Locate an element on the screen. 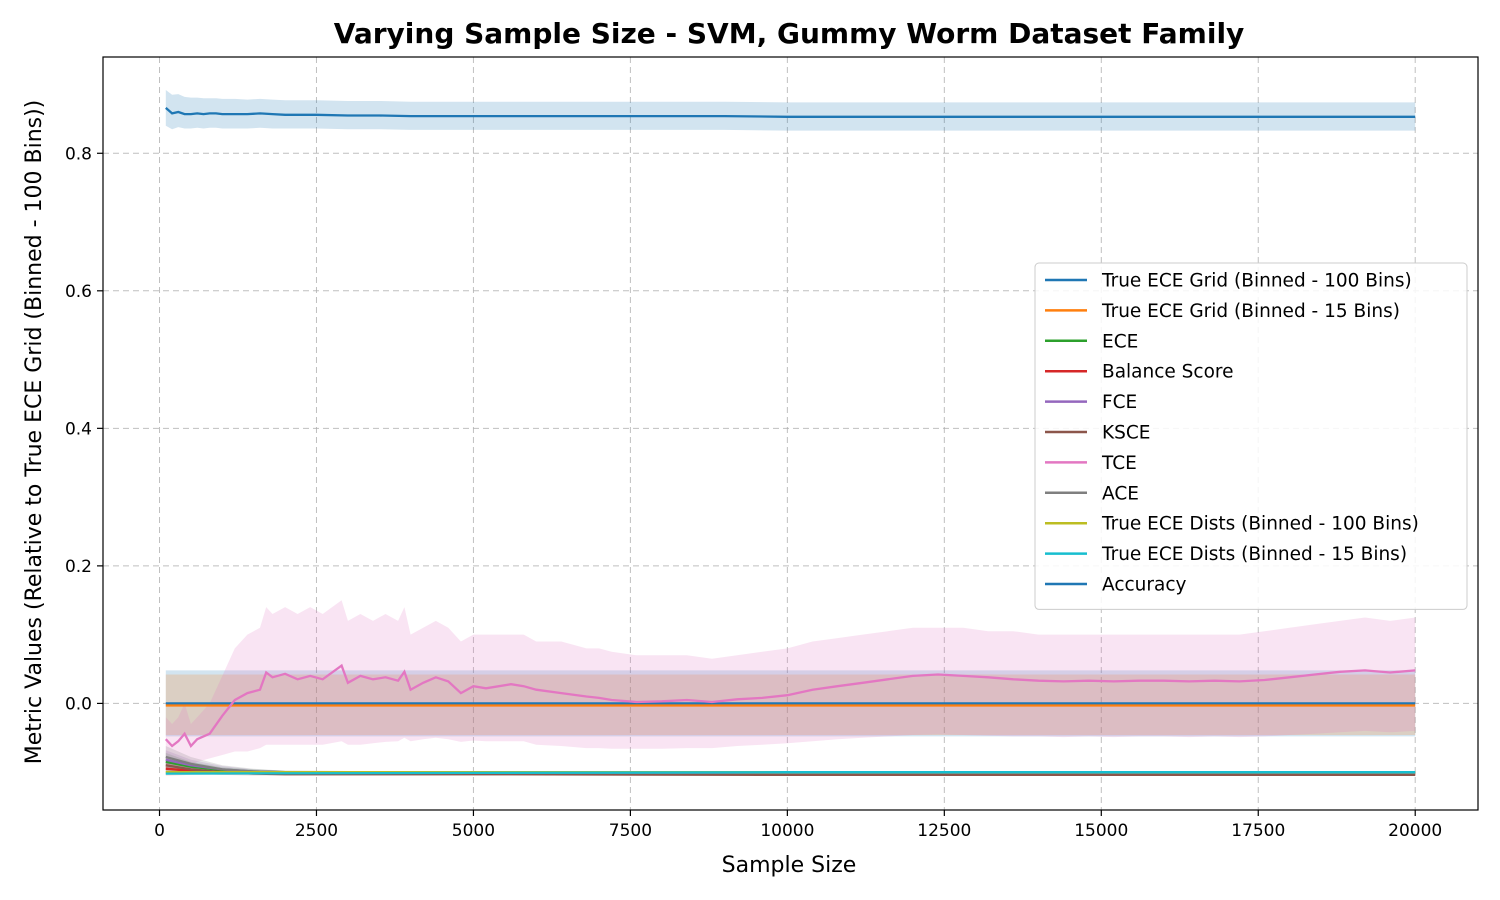  y-tick-label: 0.6 is located at coordinates (78, 292).